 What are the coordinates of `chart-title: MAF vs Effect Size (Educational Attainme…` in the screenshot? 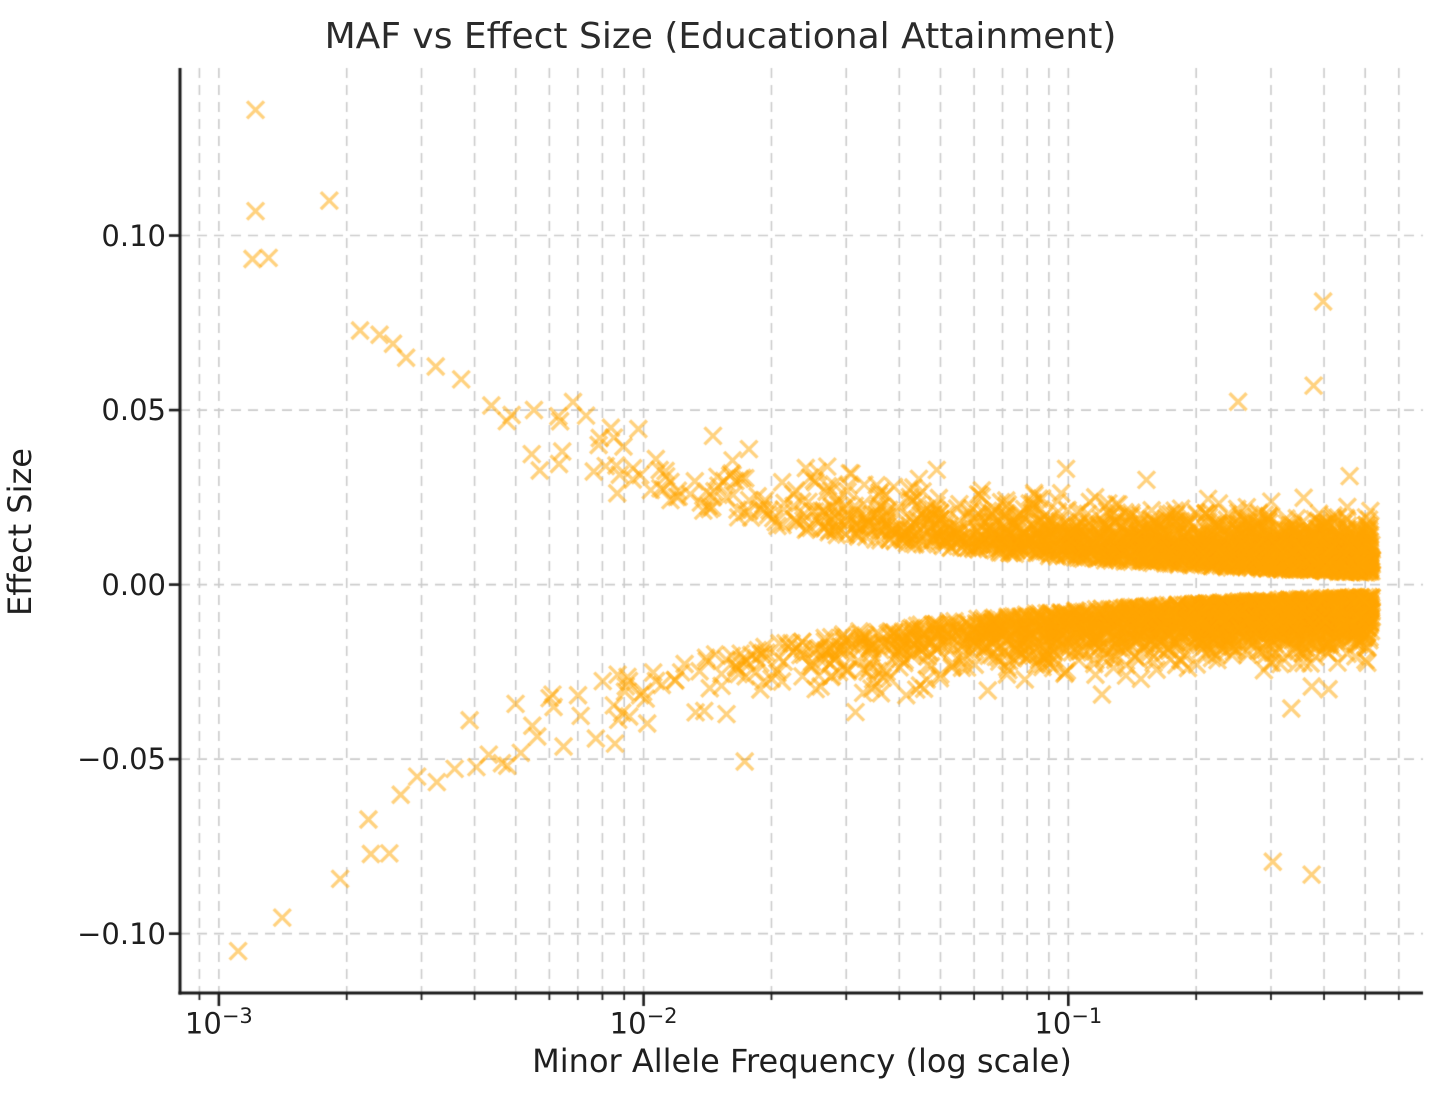 It's located at (720, 36).